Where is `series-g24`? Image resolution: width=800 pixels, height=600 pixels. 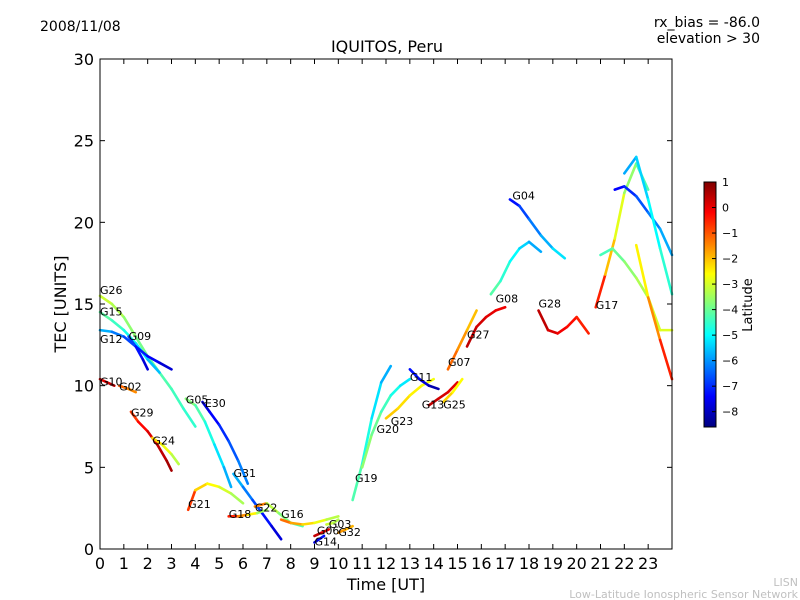
series-g24 is located at coordinates (165, 451).